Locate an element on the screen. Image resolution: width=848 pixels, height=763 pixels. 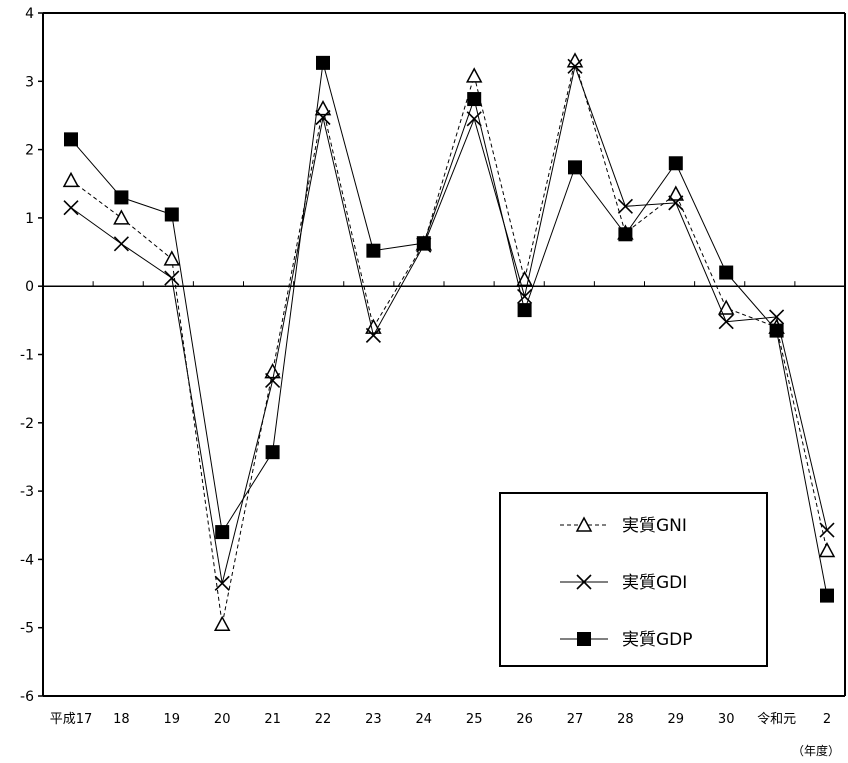
legend-marker-cross is located at coordinates (584, 582).